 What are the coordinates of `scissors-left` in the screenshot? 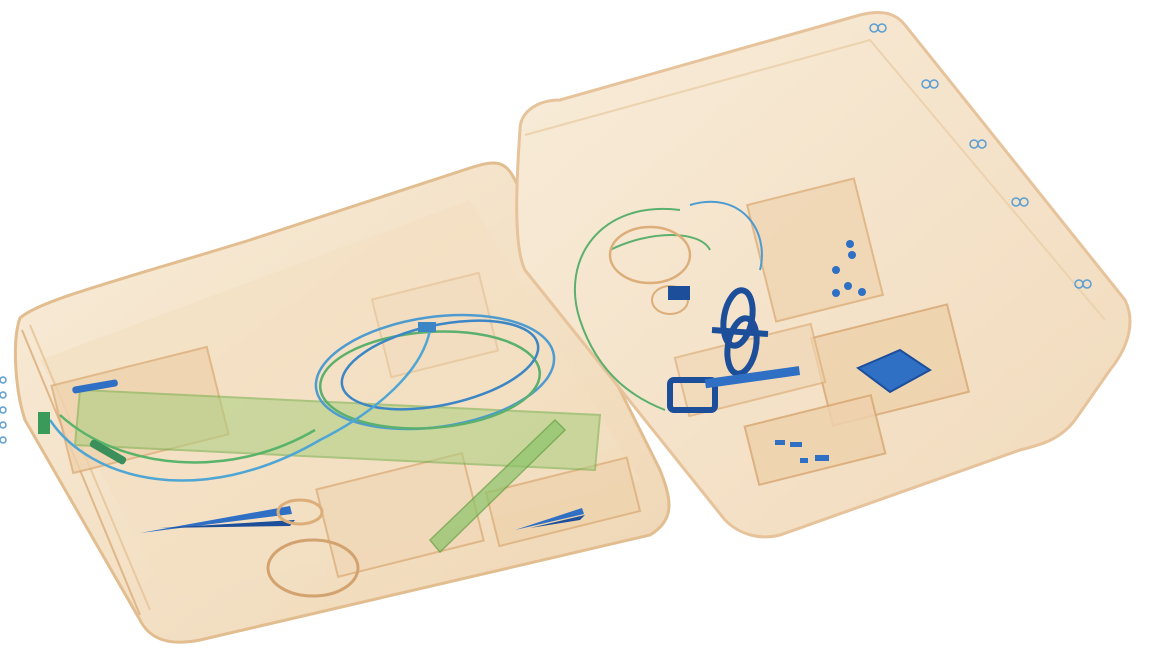 It's located at (232, 515).